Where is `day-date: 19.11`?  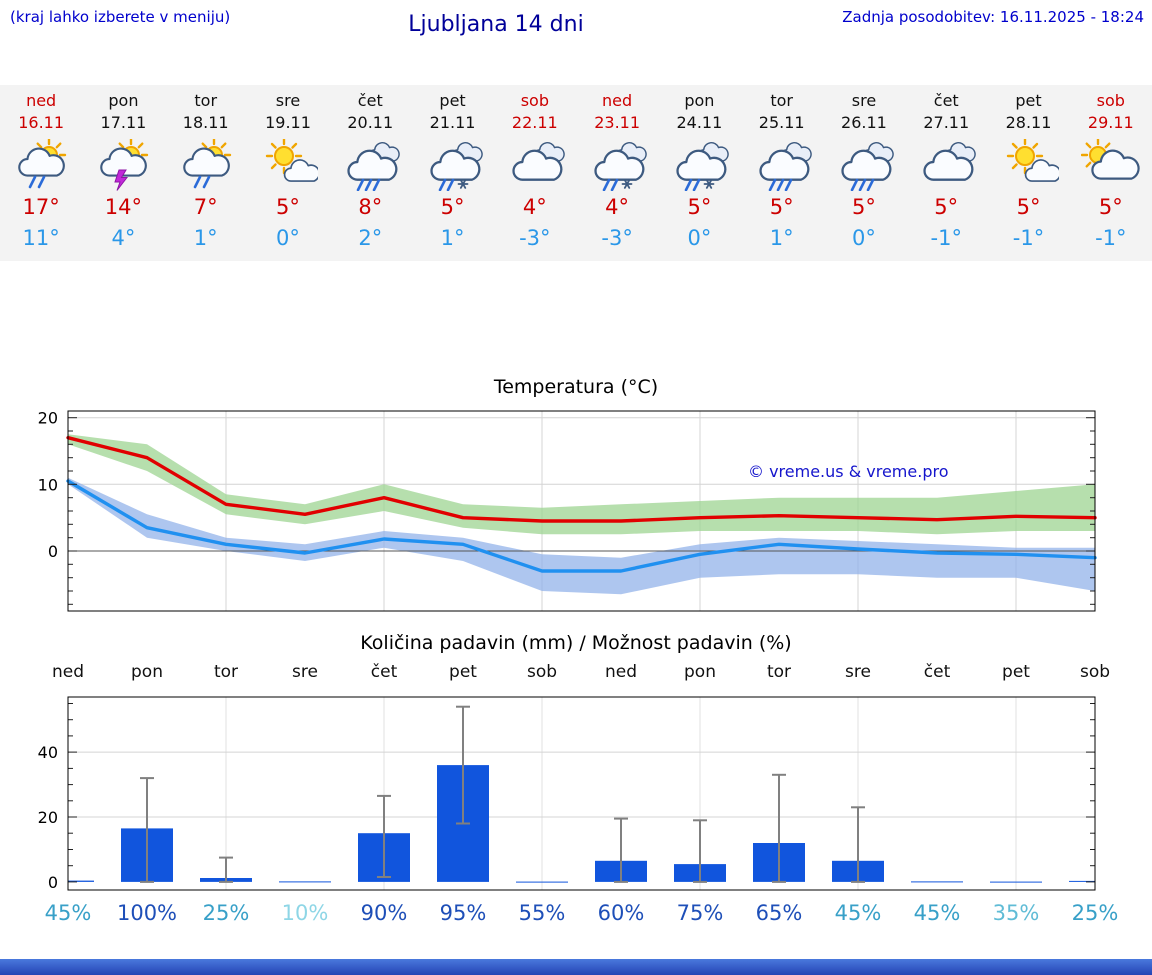
day-date: 19.11 is located at coordinates (288, 122).